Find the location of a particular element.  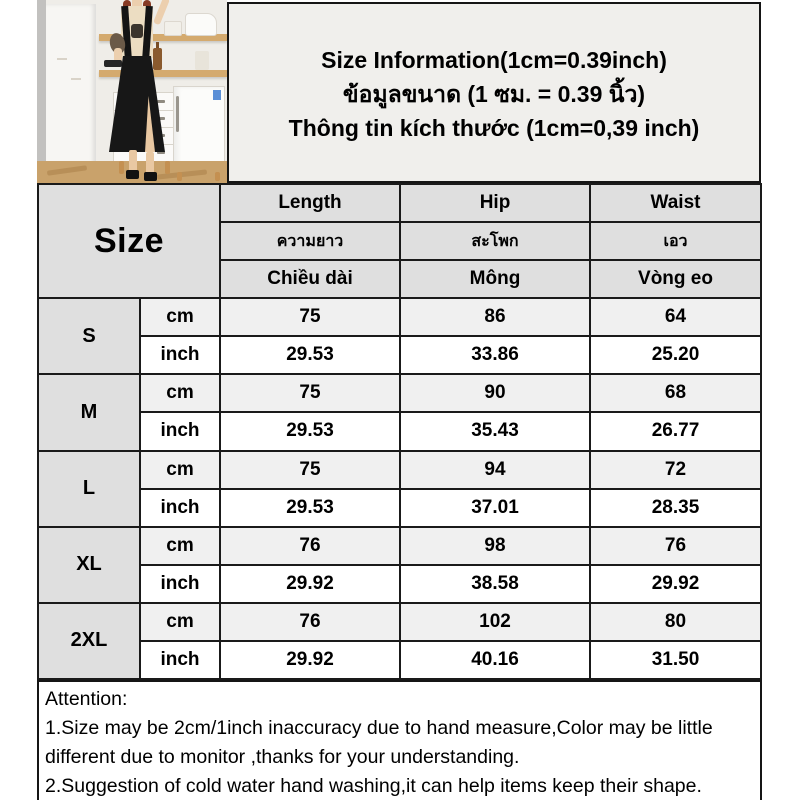

value-xl-waist-inch: 29.92 is located at coordinates (675, 583).